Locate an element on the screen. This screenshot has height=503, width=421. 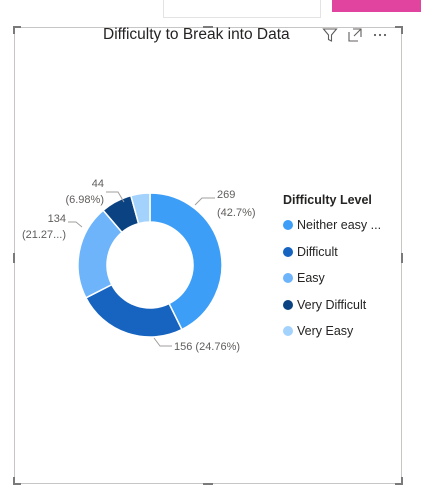
resize-handle-left is located at coordinates (14, 258).